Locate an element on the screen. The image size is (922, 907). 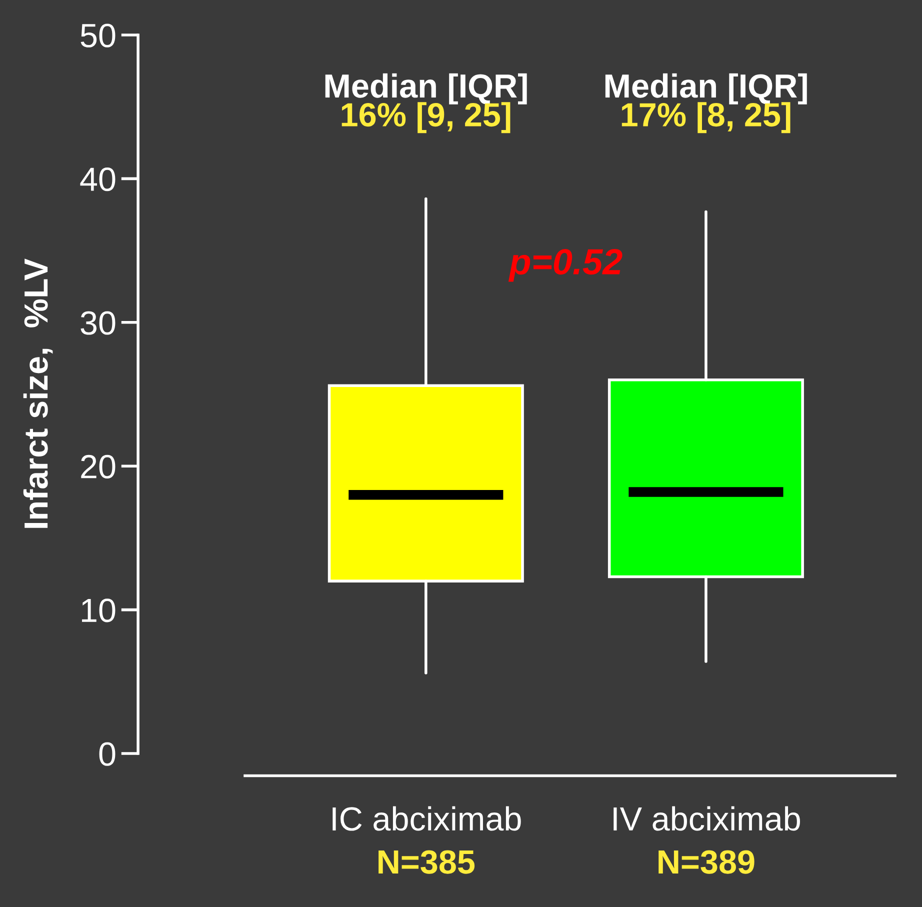
text: N=389 is located at coordinates (706, 862).